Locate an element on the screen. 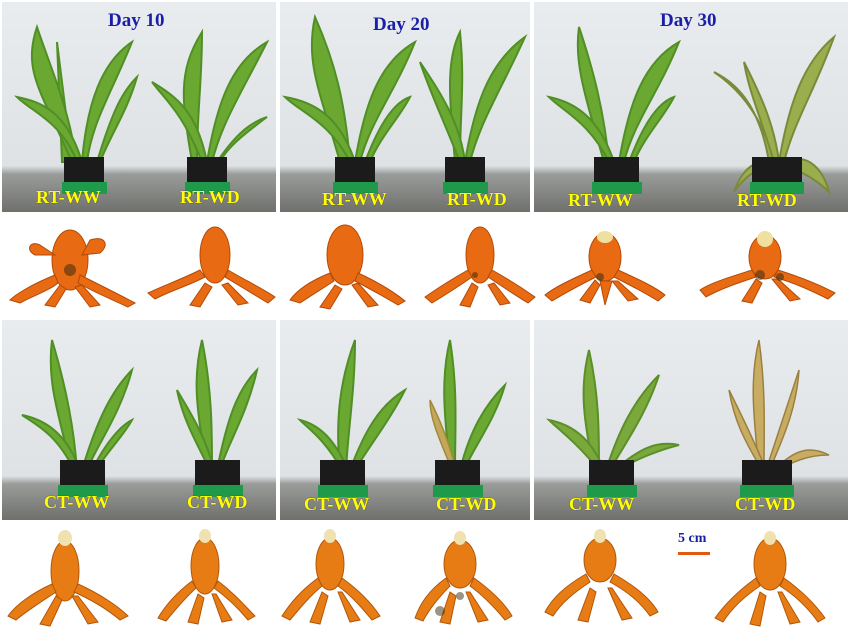 This screenshot has width=850, height=635. rhizome-ct-wd-day20 is located at coordinates (463, 582).